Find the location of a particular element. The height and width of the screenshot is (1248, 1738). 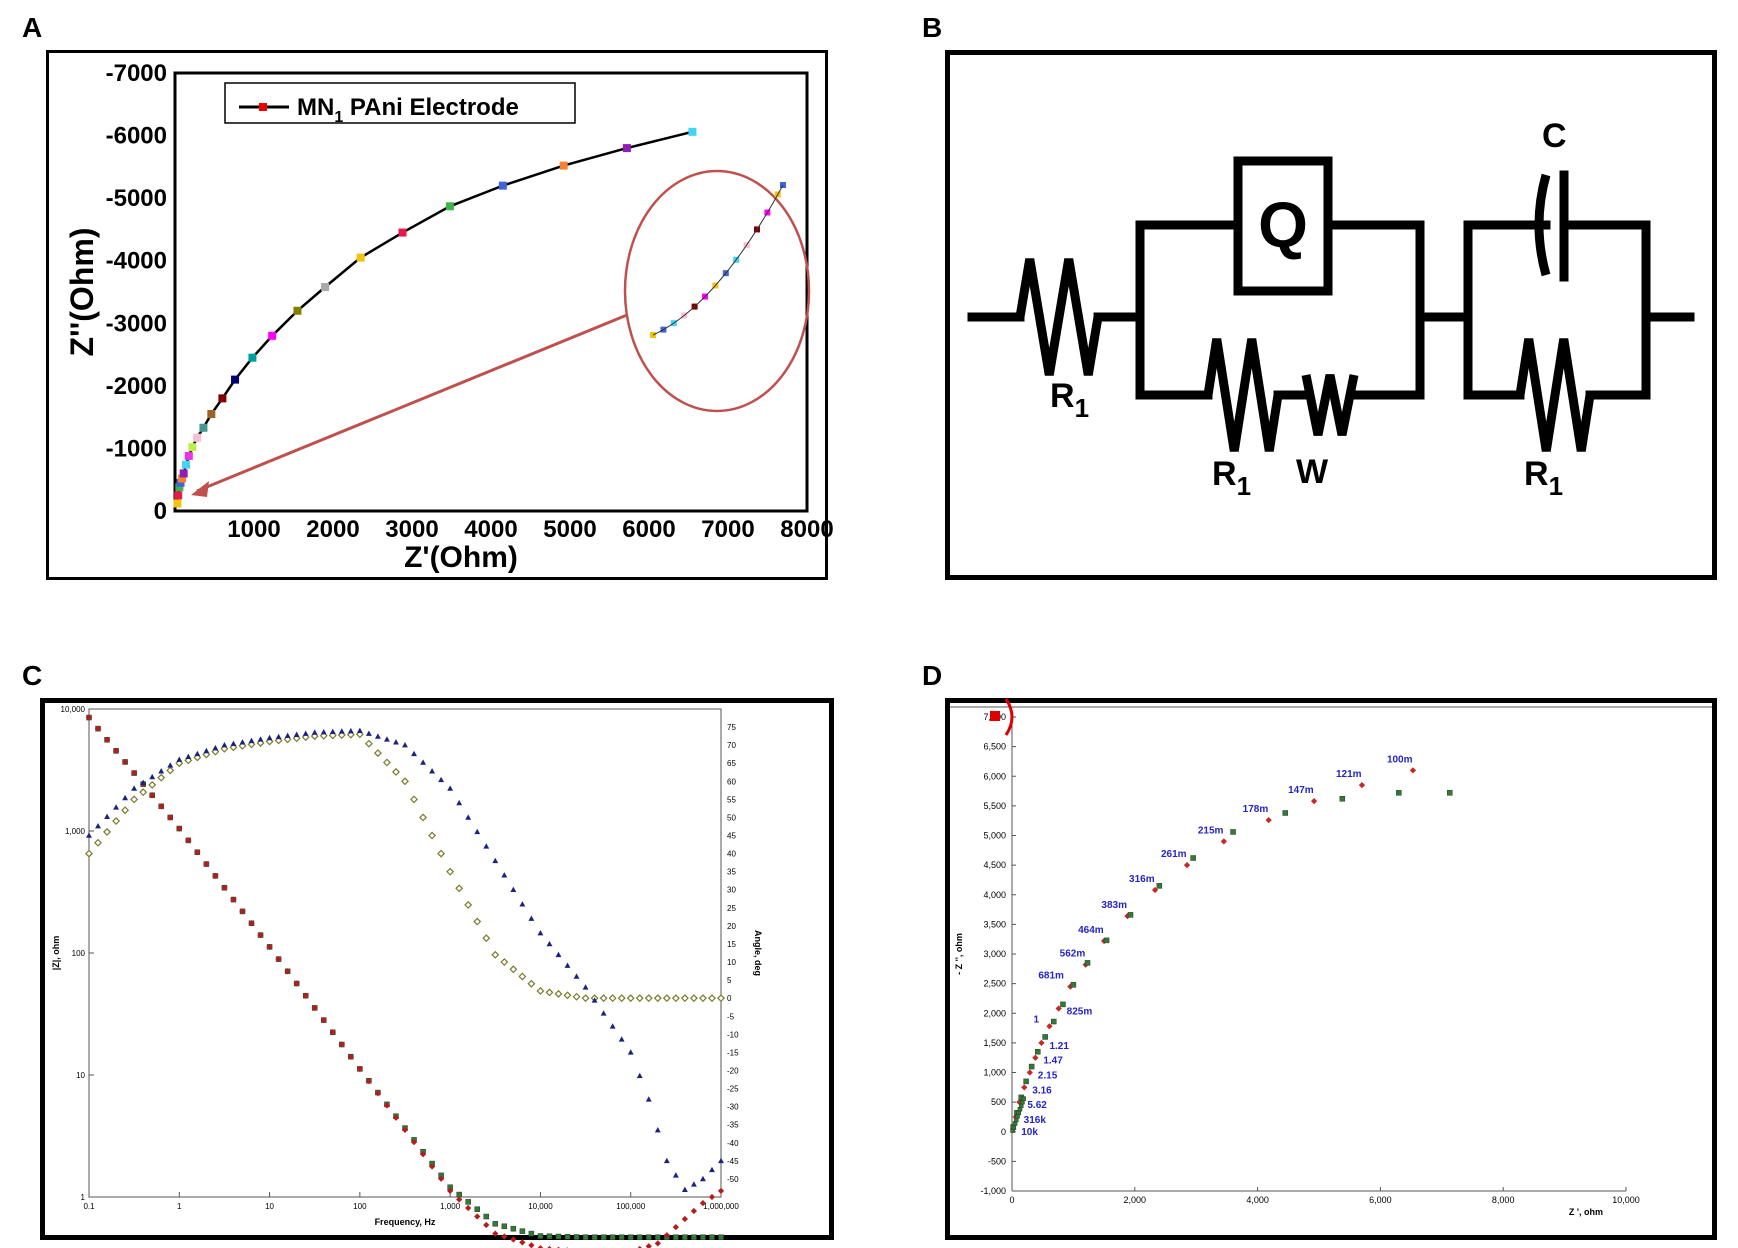

y2-tick-label: 25 is located at coordinates (731, 908).